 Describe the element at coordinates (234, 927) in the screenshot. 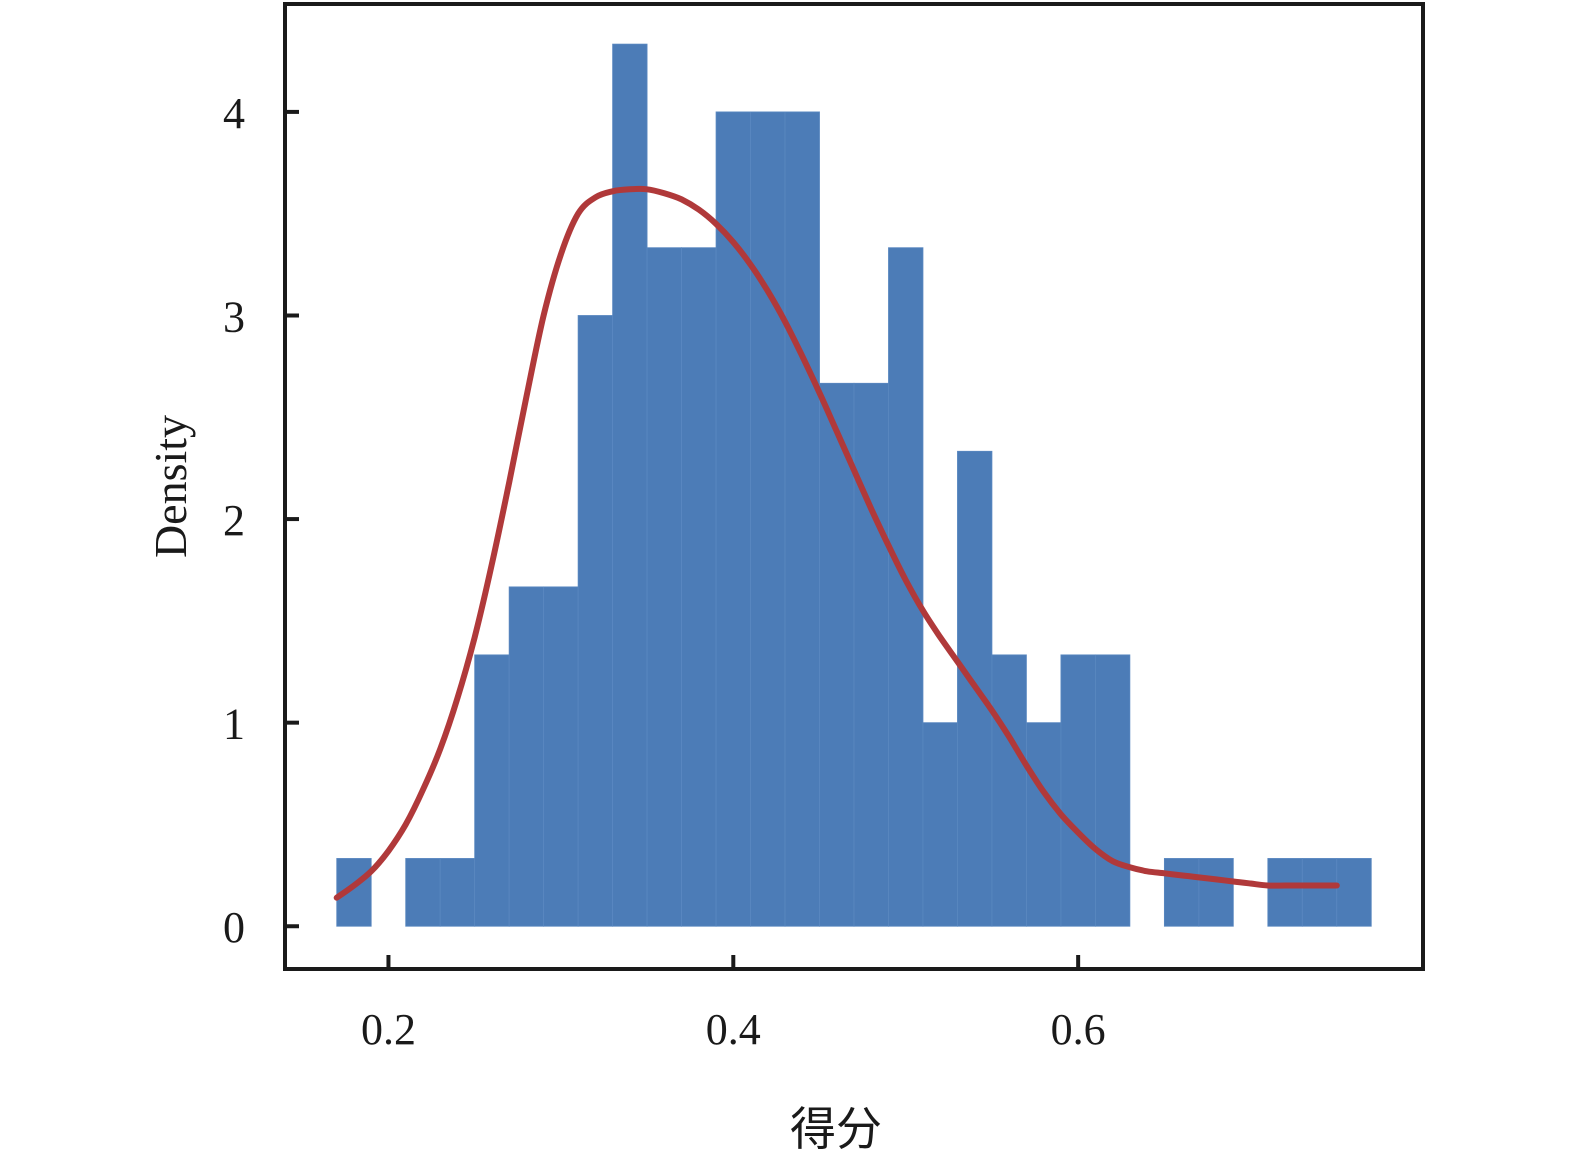

I see `y-tick-label: 0` at that location.